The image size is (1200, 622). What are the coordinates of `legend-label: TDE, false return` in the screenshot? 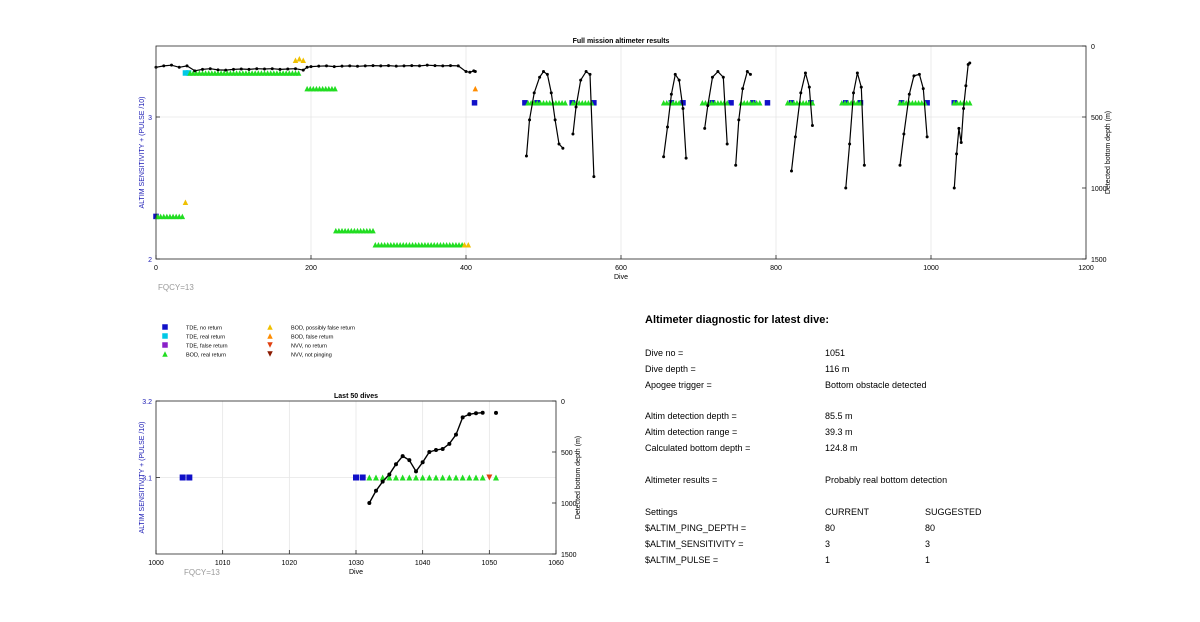 It's located at (207, 347).